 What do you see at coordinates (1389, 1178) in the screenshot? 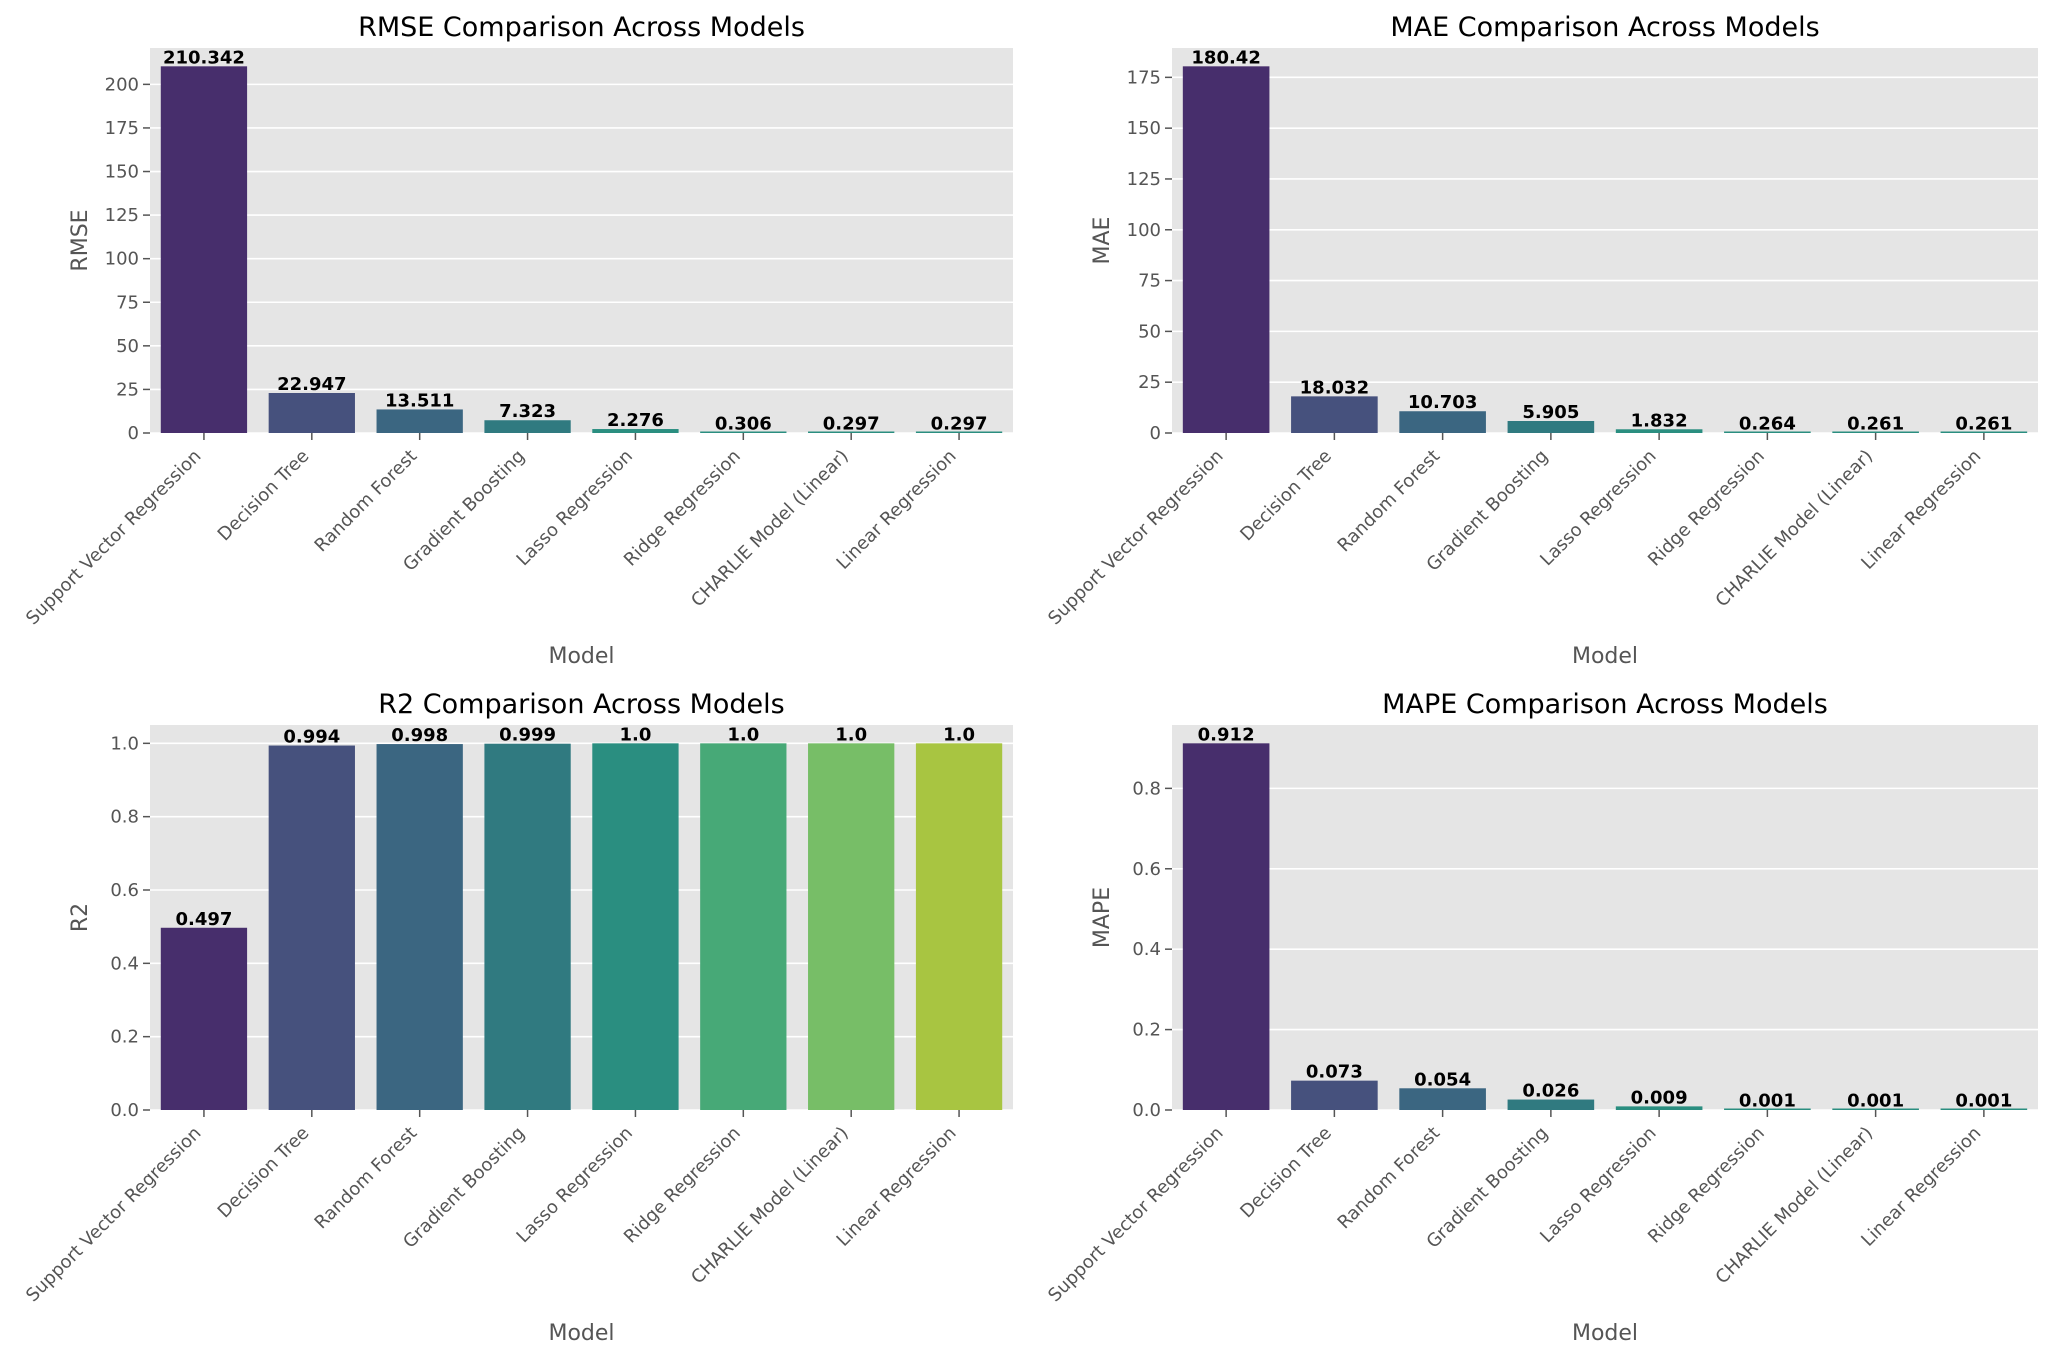
I see `mape-x-tick-label: Random Forest` at bounding box center [1389, 1178].